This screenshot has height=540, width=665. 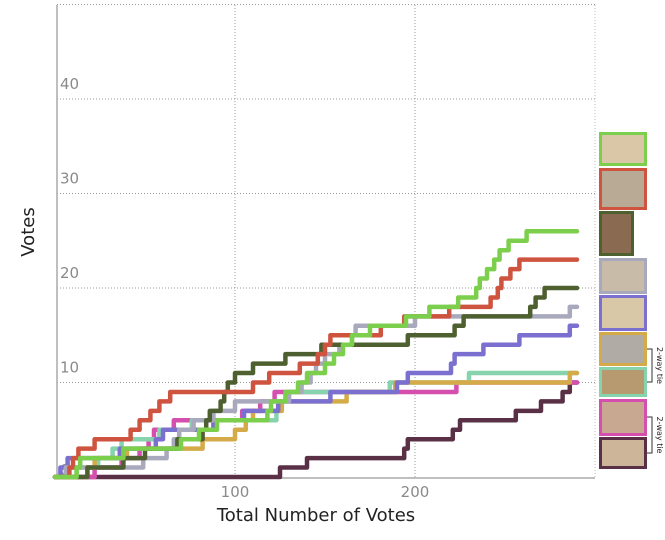 I want to click on x-axis-label: Total Number of Votes, so click(x=315, y=515).